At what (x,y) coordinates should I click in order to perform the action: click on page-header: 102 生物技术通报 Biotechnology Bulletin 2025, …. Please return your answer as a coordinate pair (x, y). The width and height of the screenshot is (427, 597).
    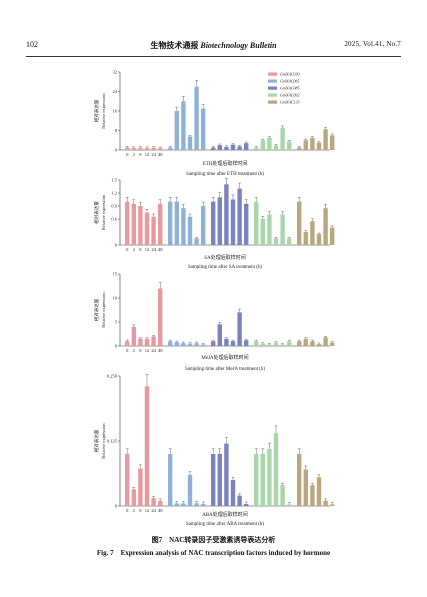
    Looking at the image, I should click on (213, 47).